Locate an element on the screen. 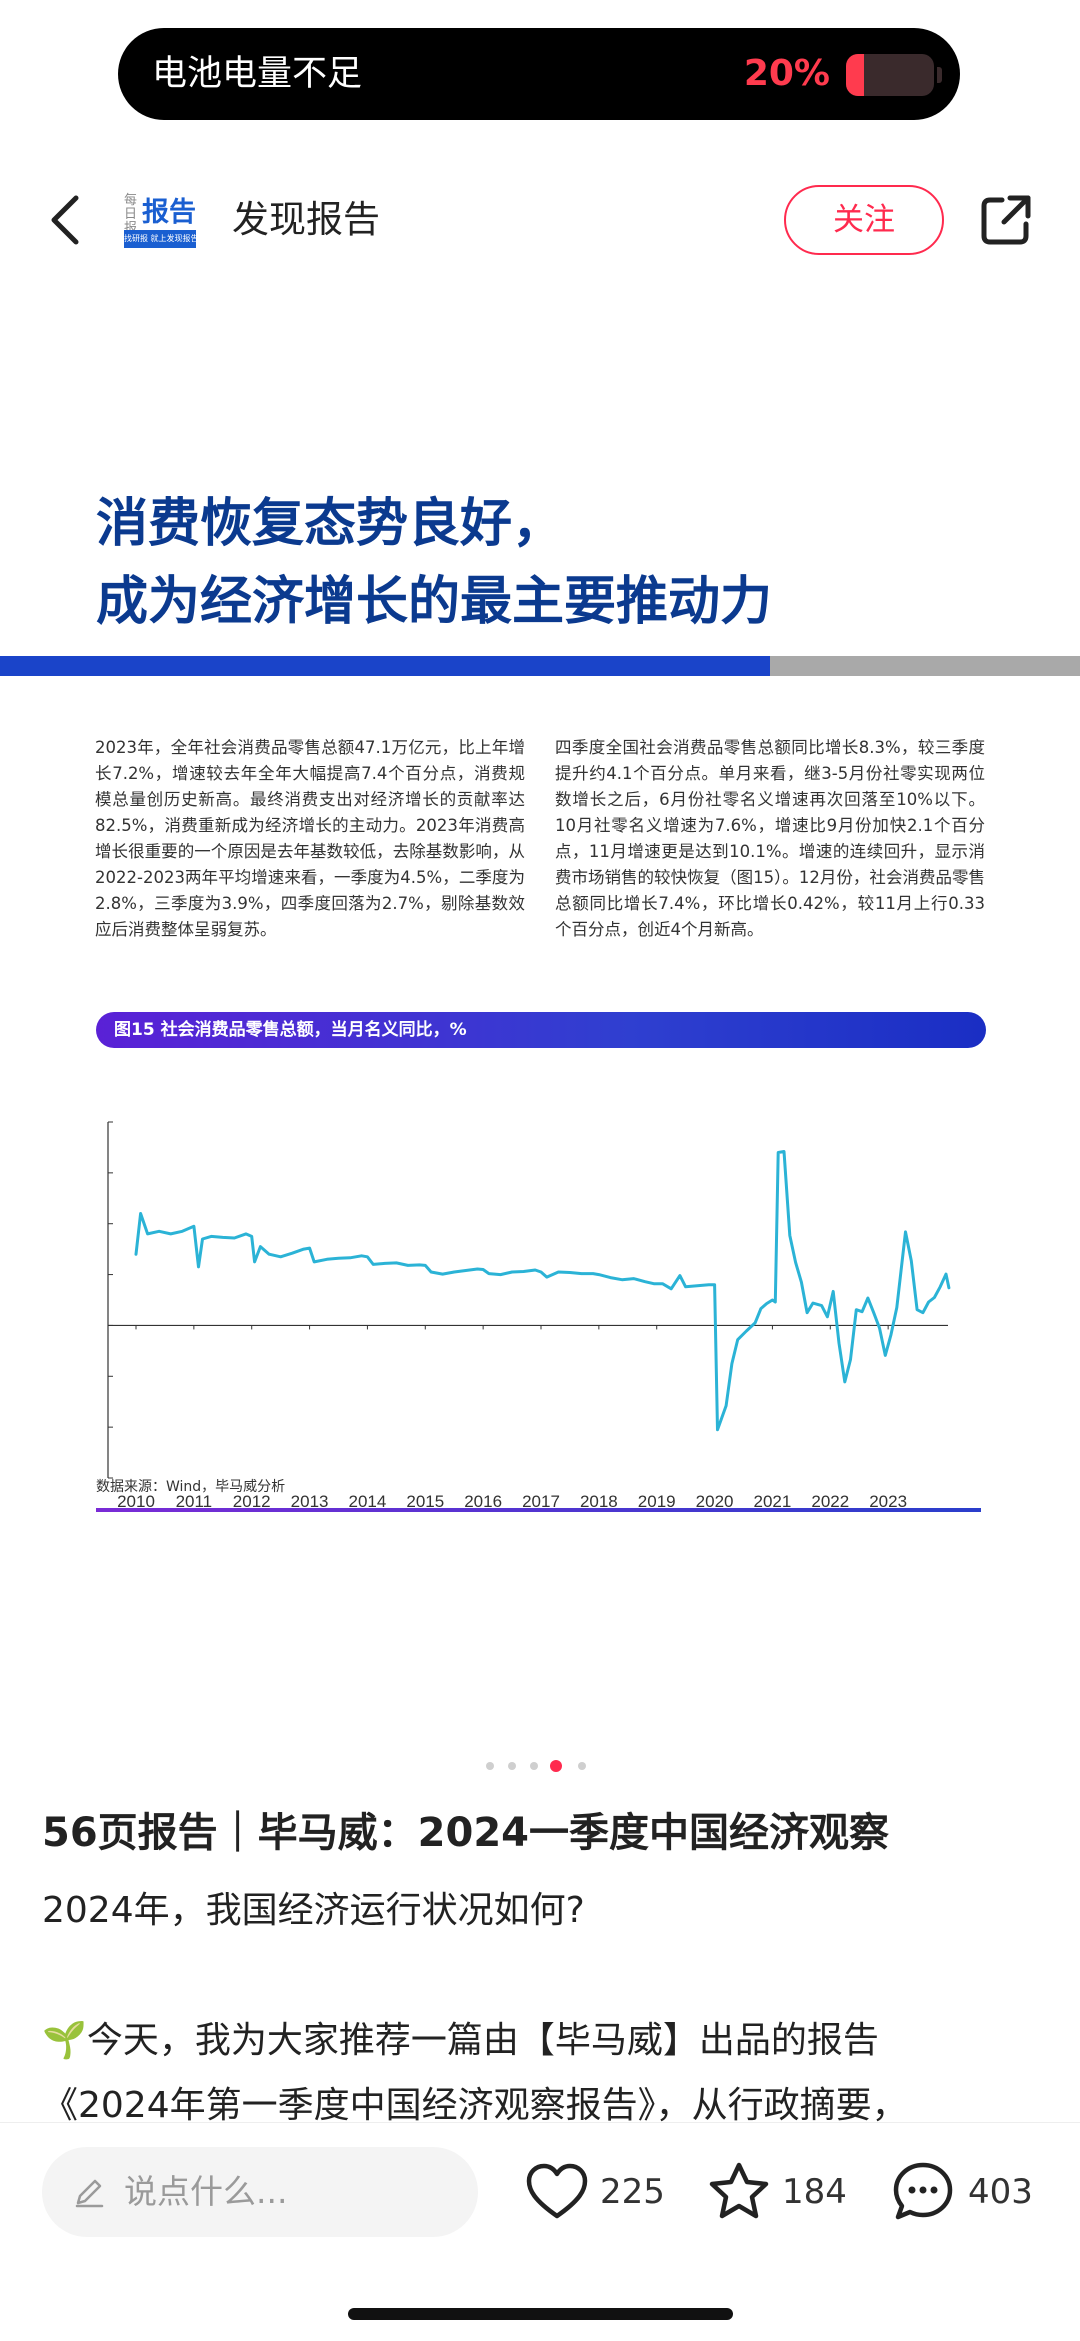  comment-button: 403 is located at coordinates (970, 2192).